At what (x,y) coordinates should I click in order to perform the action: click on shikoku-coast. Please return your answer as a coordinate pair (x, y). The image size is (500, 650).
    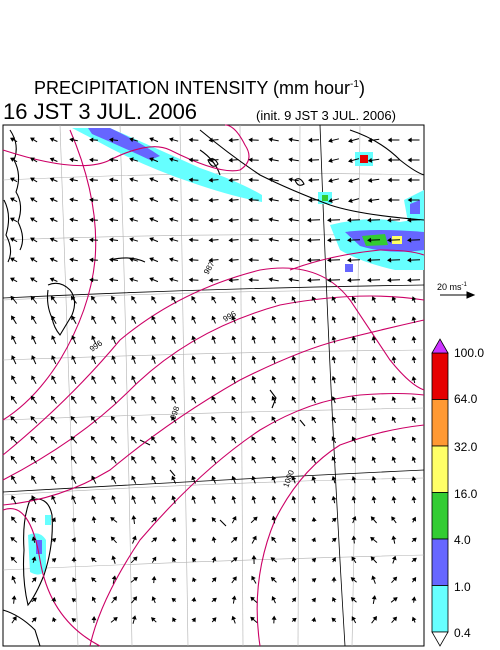
    Looking at the image, I should click on (127, 260).